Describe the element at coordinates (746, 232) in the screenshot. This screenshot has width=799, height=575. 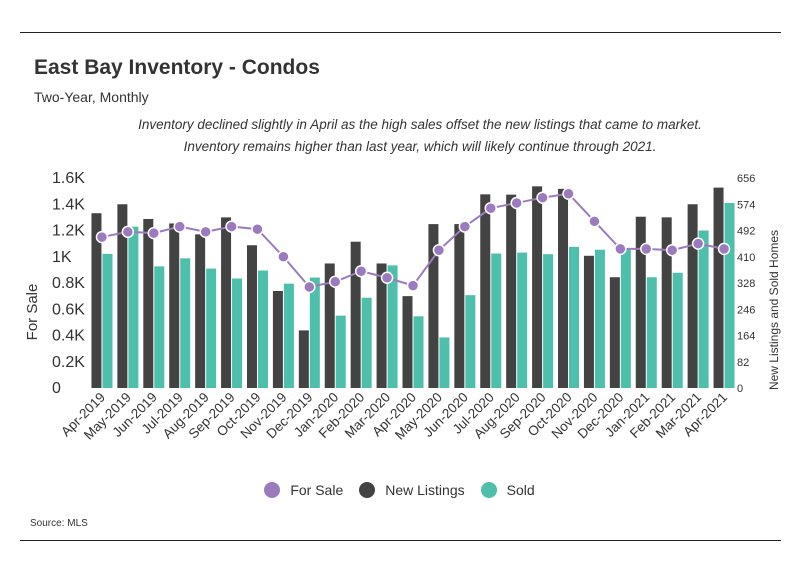
I see `right-tick-label: 492` at that location.